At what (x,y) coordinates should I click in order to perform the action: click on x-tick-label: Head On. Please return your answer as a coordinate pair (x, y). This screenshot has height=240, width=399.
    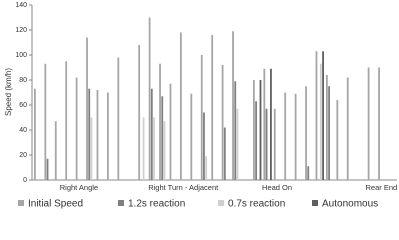
    Looking at the image, I should click on (277, 187).